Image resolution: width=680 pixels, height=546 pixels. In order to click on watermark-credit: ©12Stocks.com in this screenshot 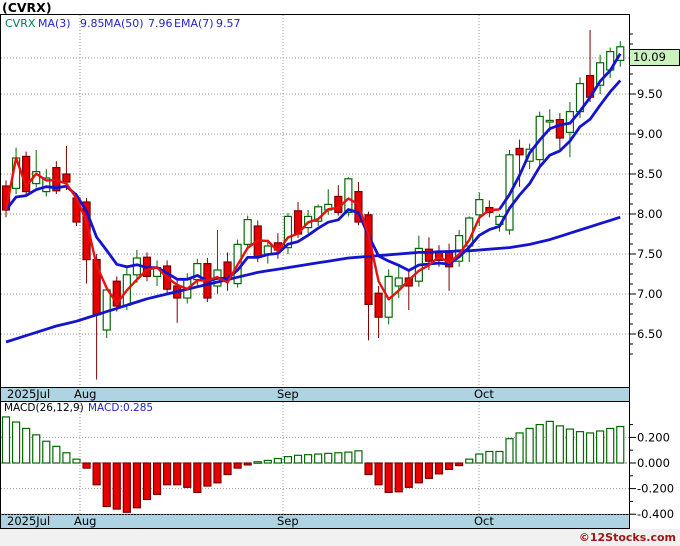, I will do `click(340, 537)`.